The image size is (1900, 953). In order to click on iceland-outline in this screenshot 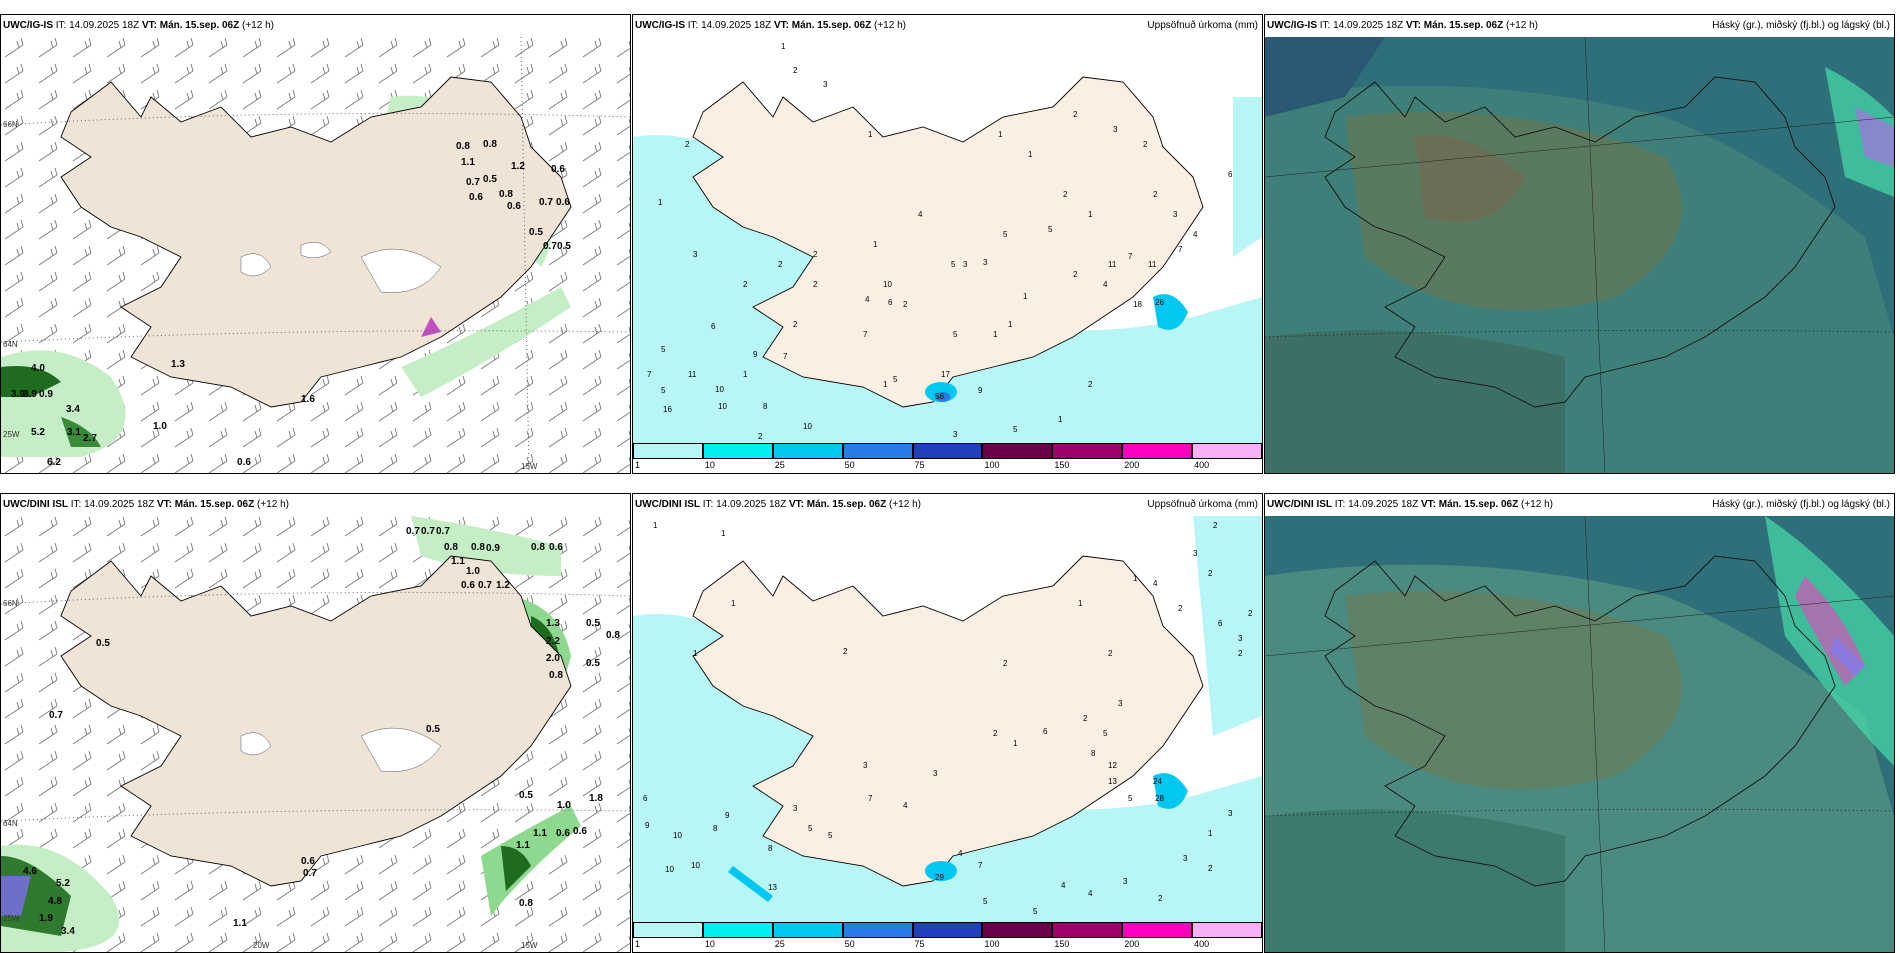, I will do `click(1580, 242)`.